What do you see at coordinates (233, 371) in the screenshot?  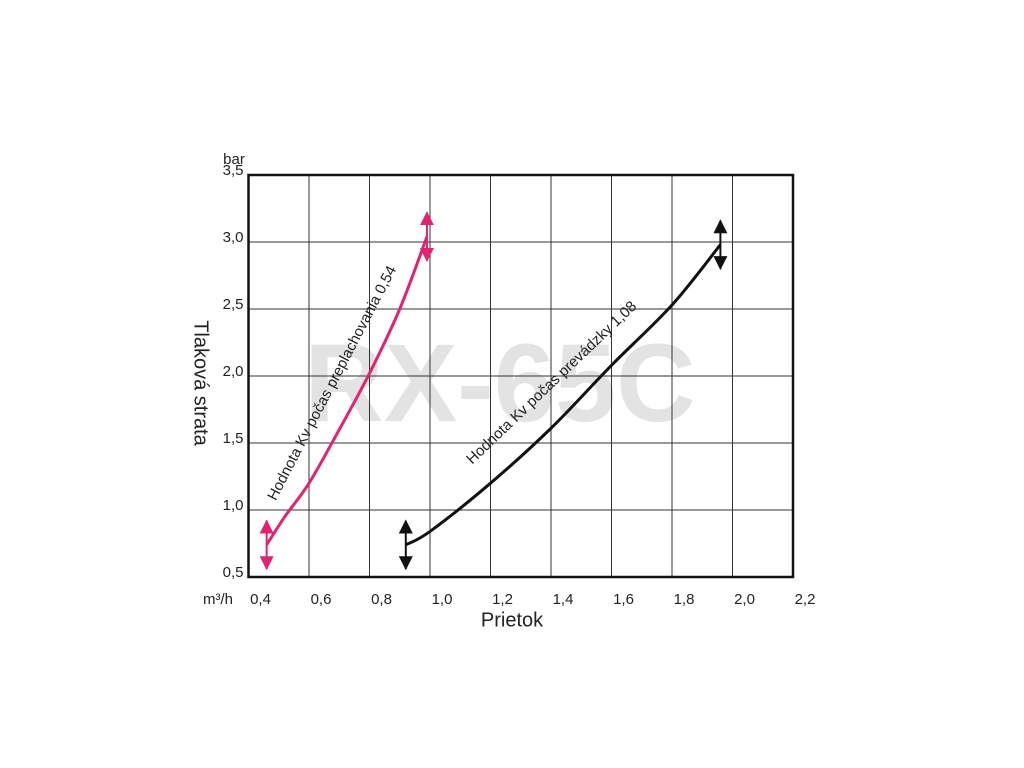 I see `y-tick-label: 2,0` at bounding box center [233, 371].